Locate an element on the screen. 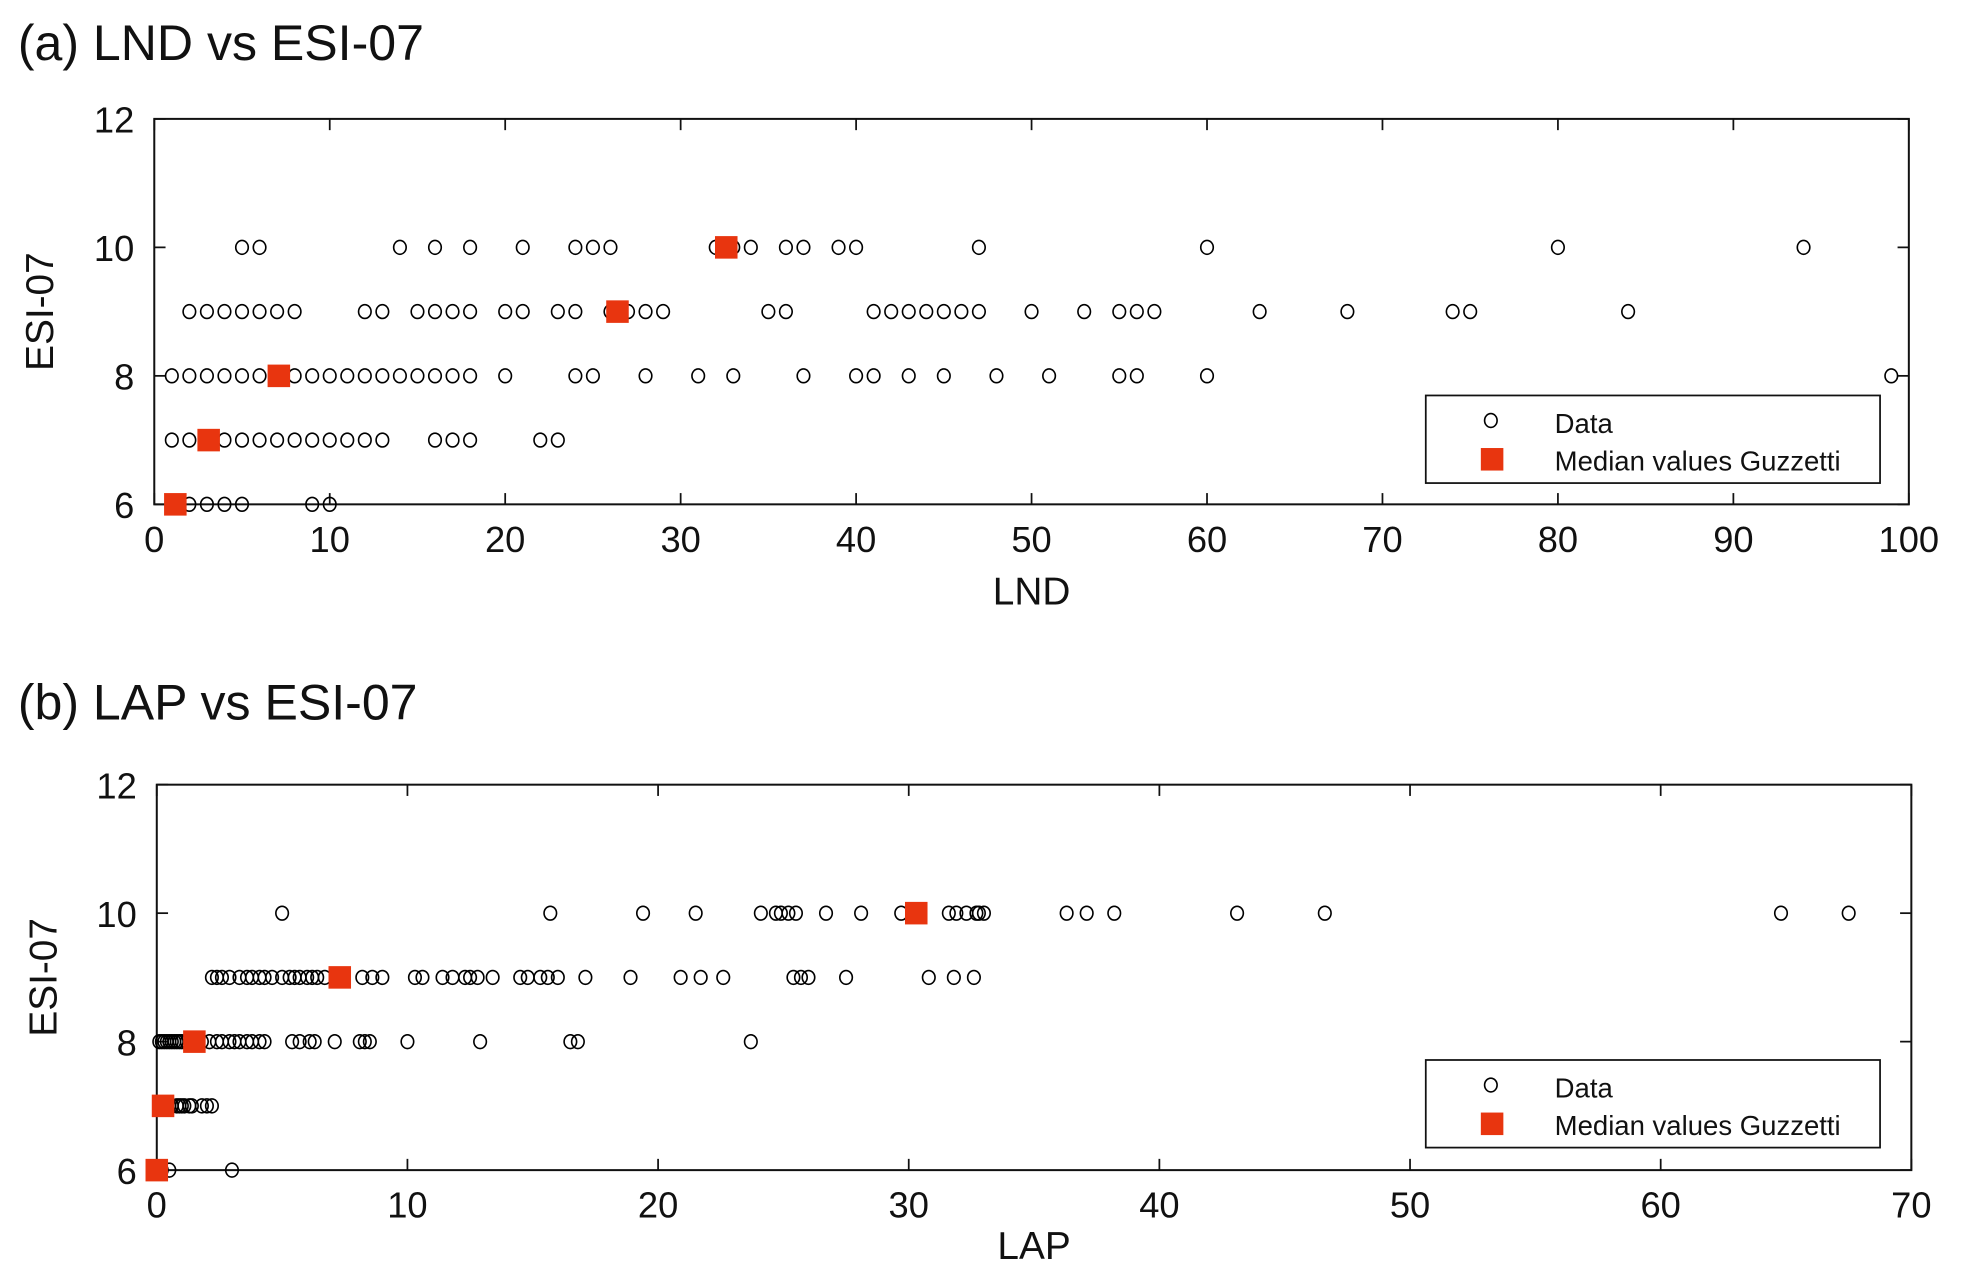 Image resolution: width=1963 pixels, height=1279 pixels. x-axis-label: LND is located at coordinates (1032, 591).